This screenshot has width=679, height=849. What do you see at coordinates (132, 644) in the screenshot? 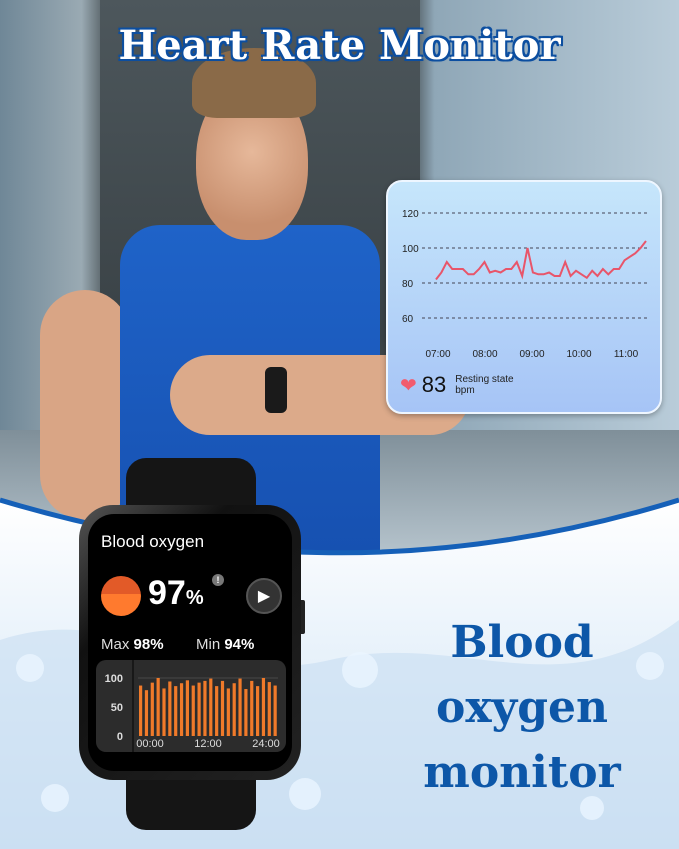
I see `max-reading: Max 98%` at bounding box center [132, 644].